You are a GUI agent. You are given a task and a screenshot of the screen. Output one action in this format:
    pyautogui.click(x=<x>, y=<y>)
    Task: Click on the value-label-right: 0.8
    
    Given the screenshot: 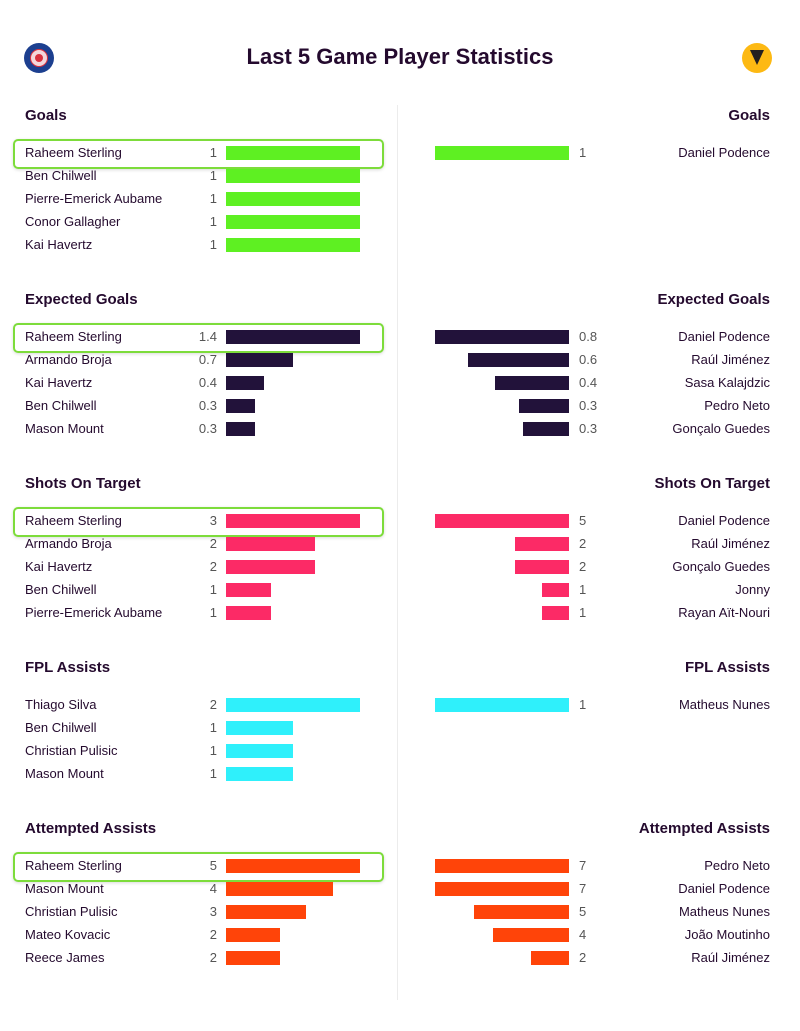 What is the action you would take?
    pyautogui.click(x=588, y=336)
    